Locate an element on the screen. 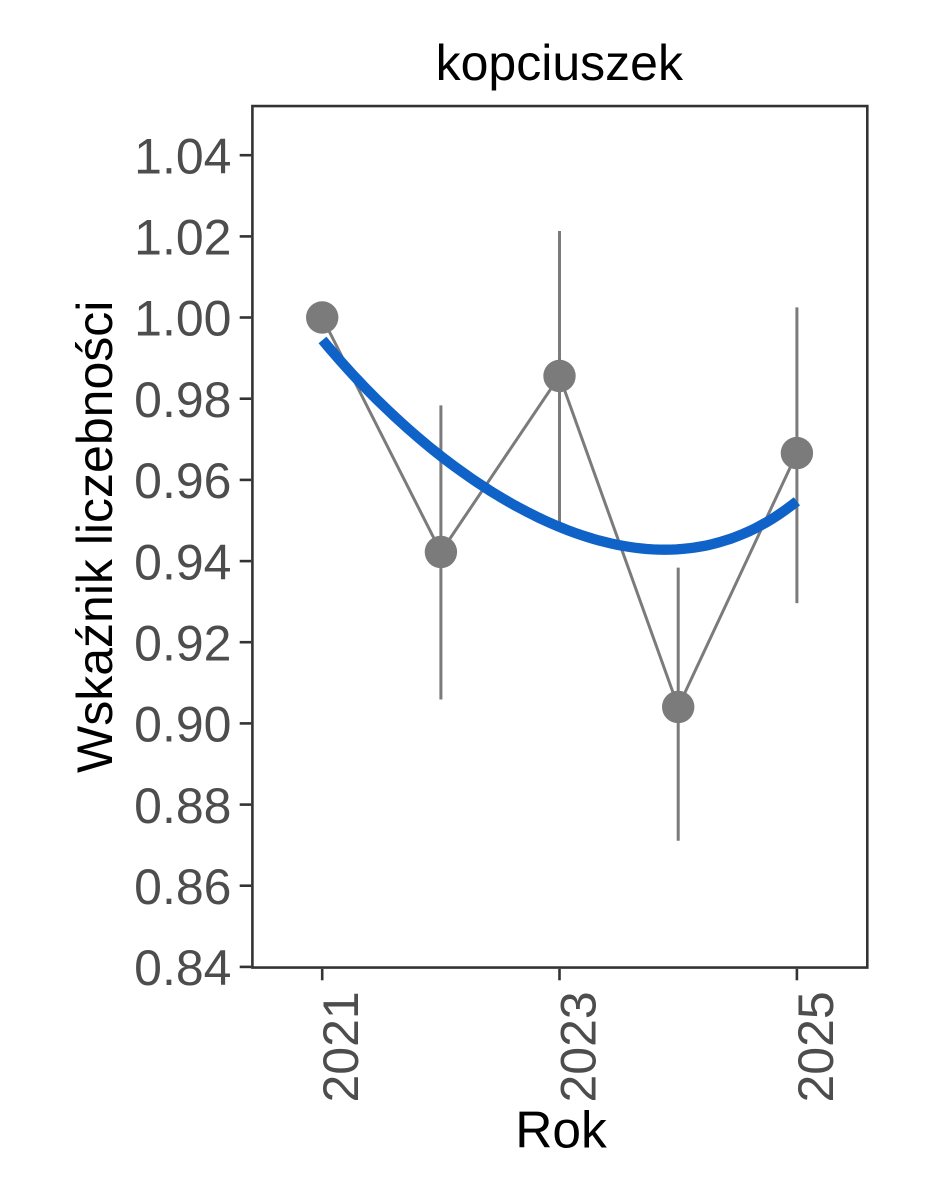 The height and width of the screenshot is (1186, 944). svg-text: 1.00 is located at coordinates (182, 319).